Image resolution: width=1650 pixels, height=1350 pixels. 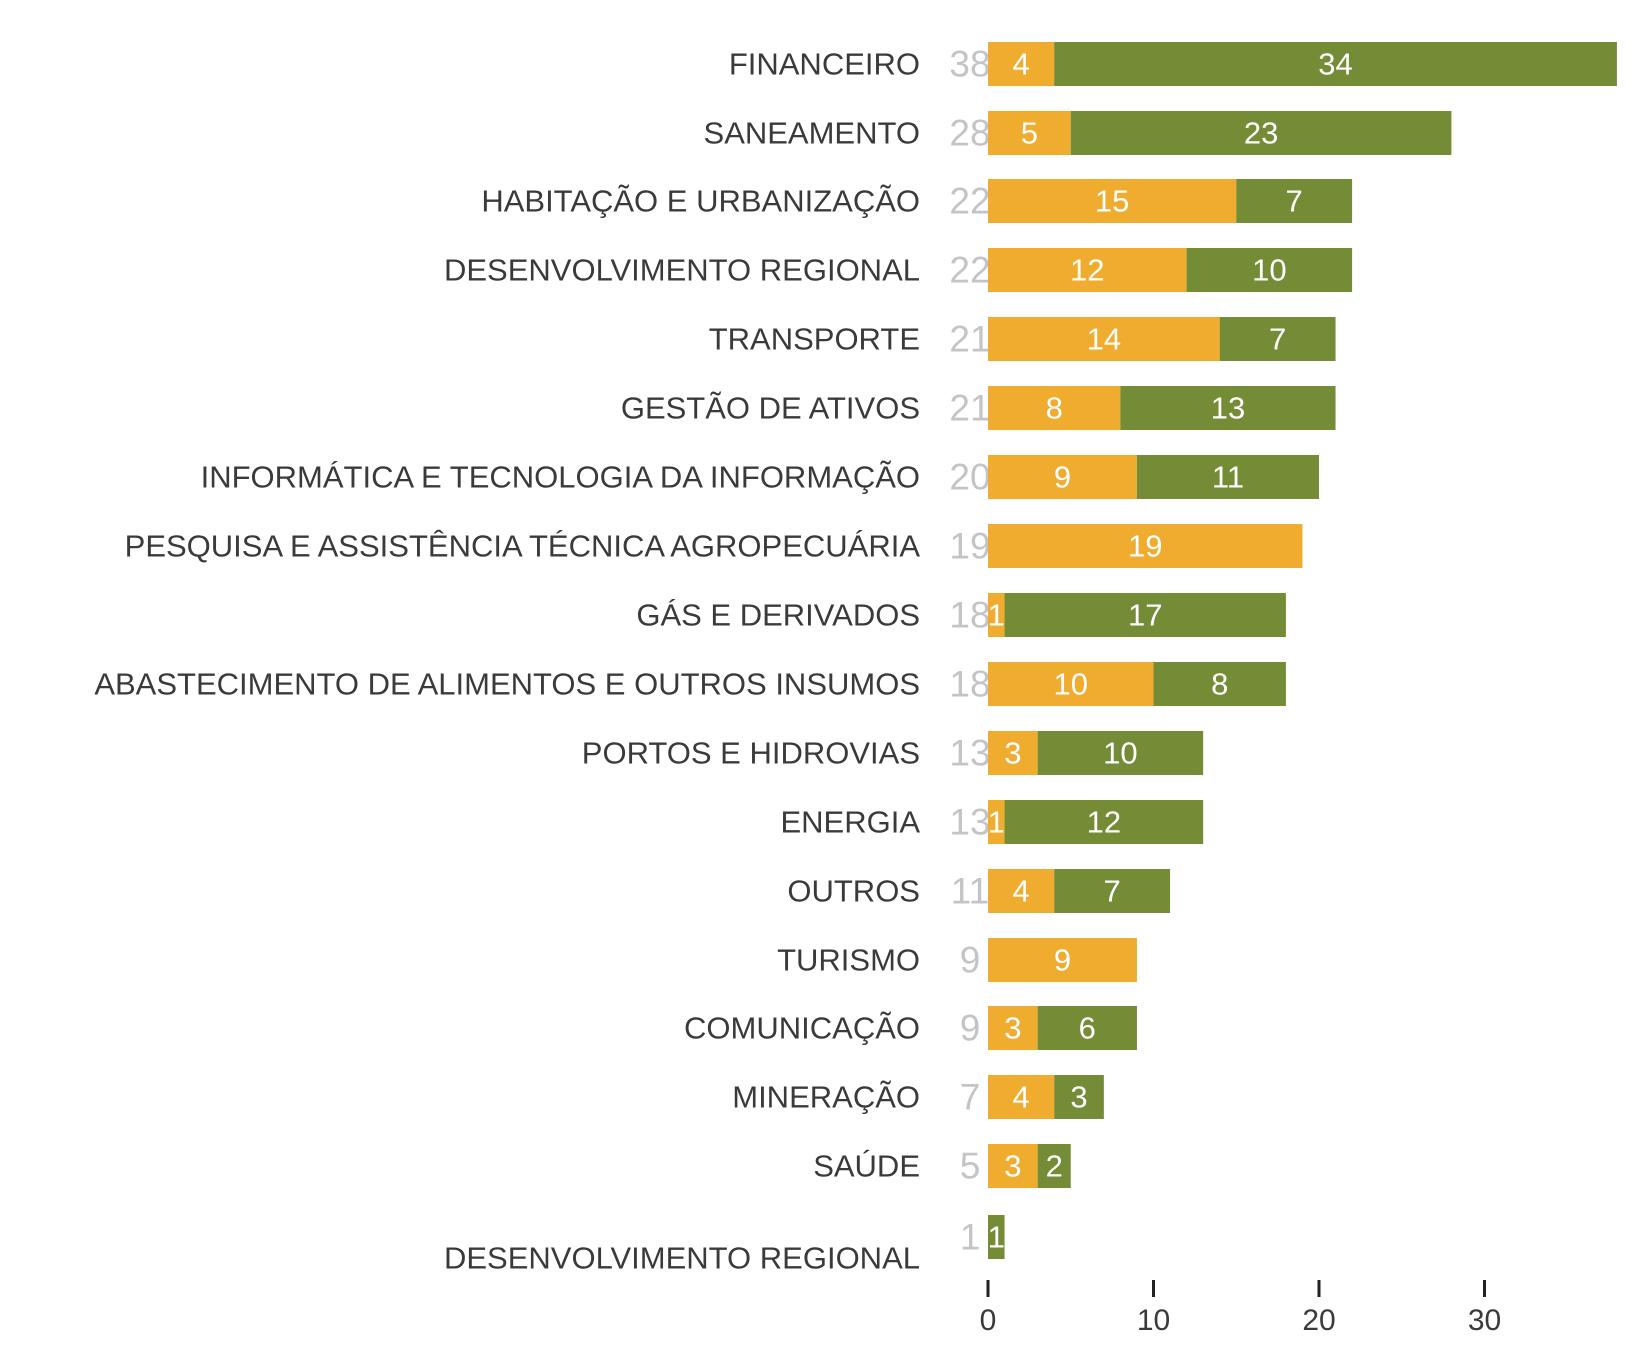 What do you see at coordinates (826, 1097) in the screenshot?
I see `category-label: MINERAÇÃO` at bounding box center [826, 1097].